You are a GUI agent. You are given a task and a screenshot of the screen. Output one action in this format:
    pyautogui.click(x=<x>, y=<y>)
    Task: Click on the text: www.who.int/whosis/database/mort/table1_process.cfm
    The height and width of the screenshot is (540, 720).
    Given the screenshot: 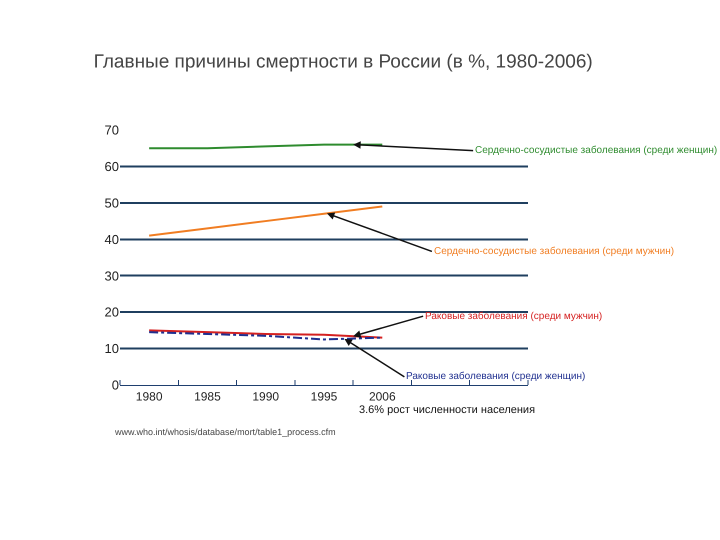 What is the action you would take?
    pyautogui.click(x=225, y=432)
    